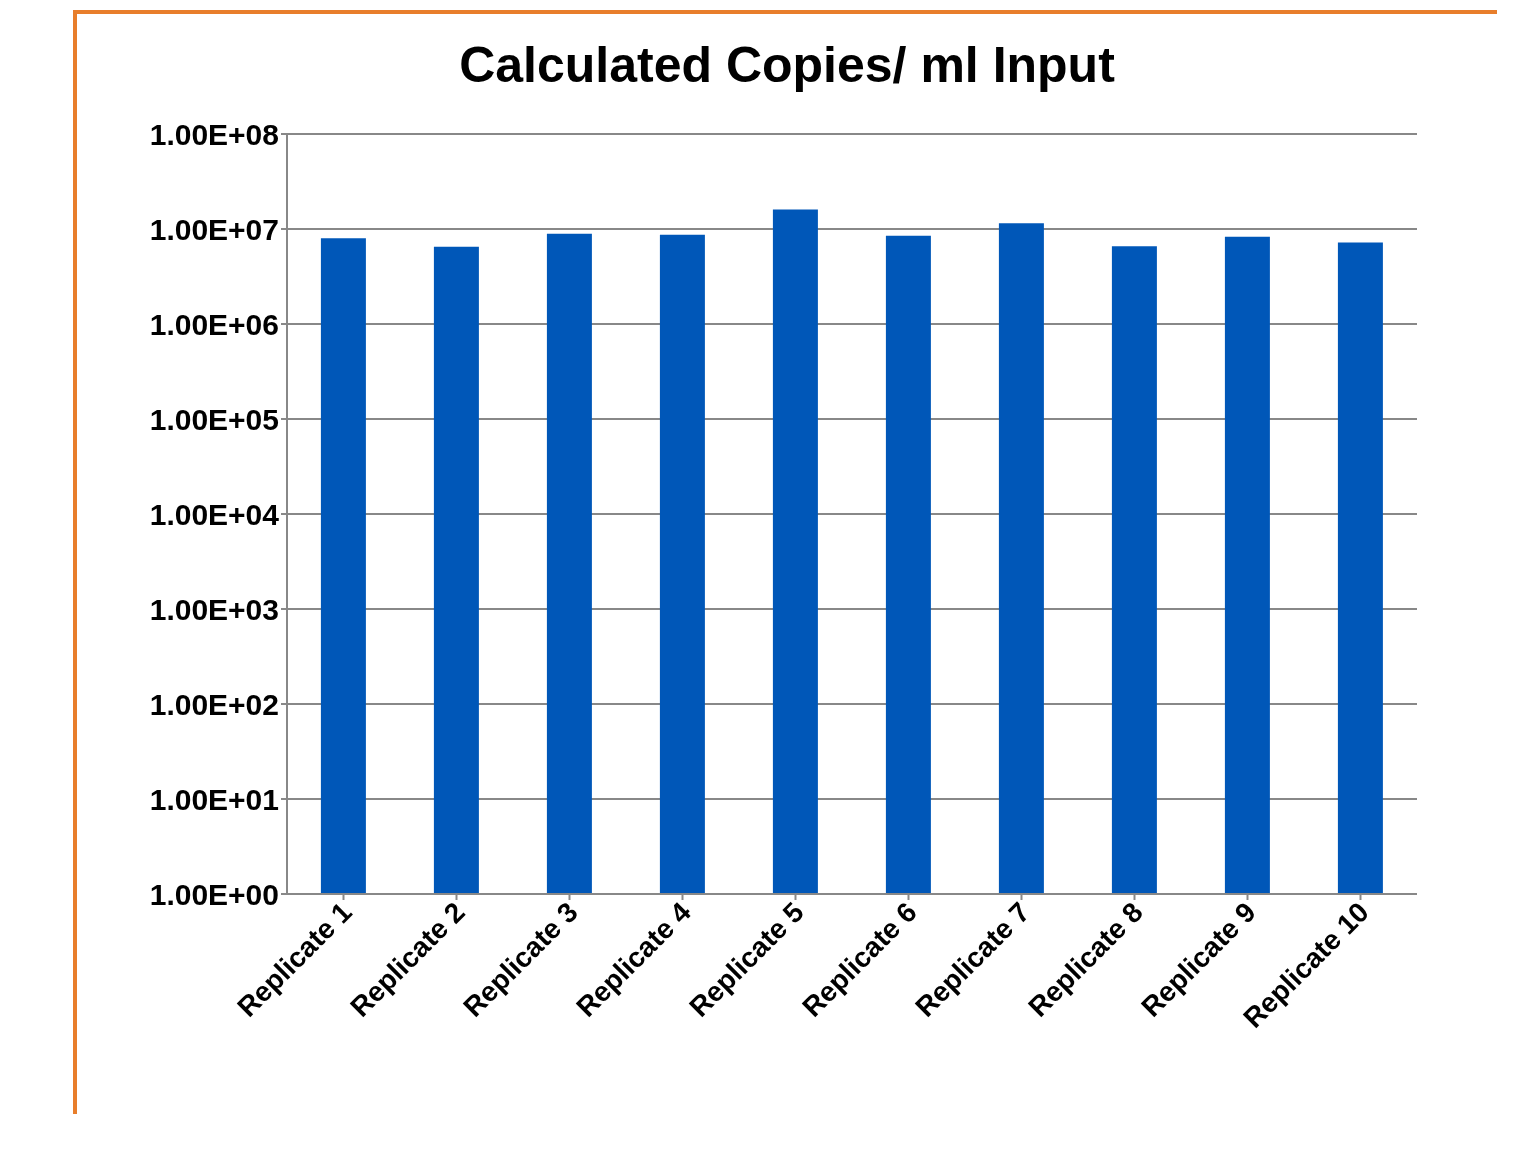  What do you see at coordinates (214, 229) in the screenshot?
I see `y-tick-label: 1.00E+07` at bounding box center [214, 229].